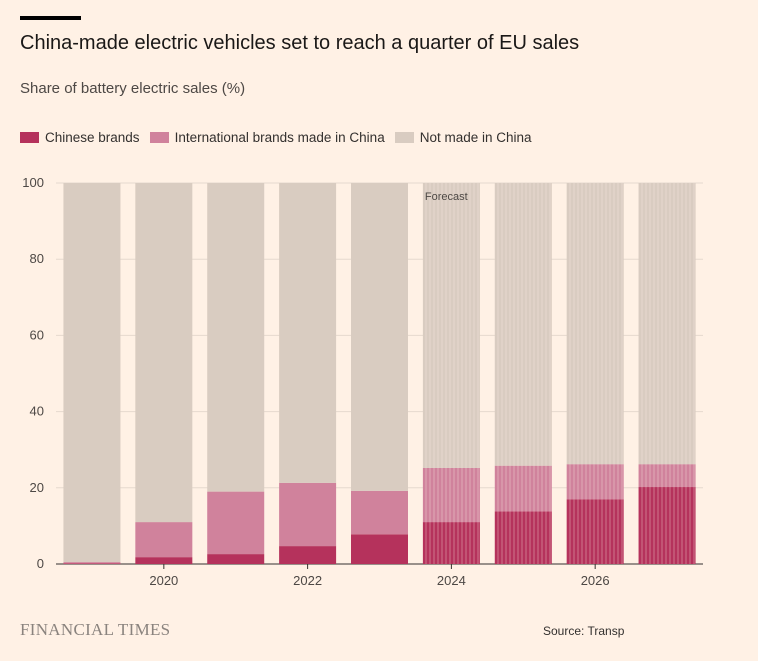 This screenshot has height=661, width=758. What do you see at coordinates (163, 580) in the screenshot?
I see `x-tick-label: 2020` at bounding box center [163, 580].